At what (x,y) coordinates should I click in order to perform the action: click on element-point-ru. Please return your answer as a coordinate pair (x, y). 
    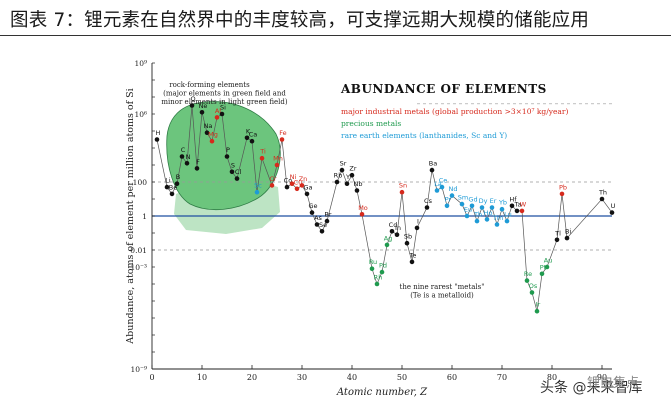
    Looking at the image, I should click on (372, 268).